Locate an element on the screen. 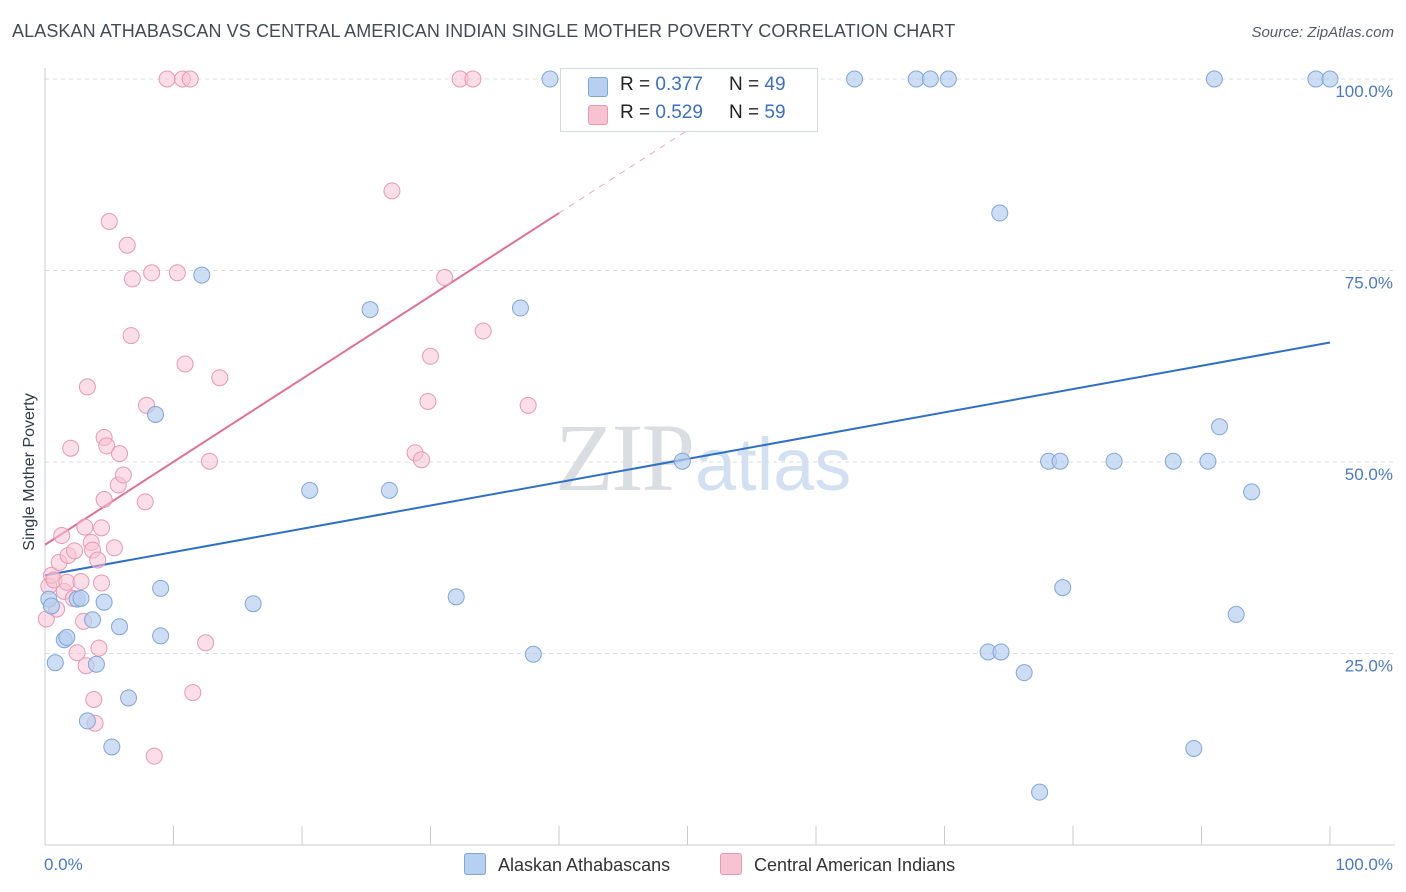 This screenshot has width=1406, height=892. n-stat: N = 59 is located at coordinates (757, 112).